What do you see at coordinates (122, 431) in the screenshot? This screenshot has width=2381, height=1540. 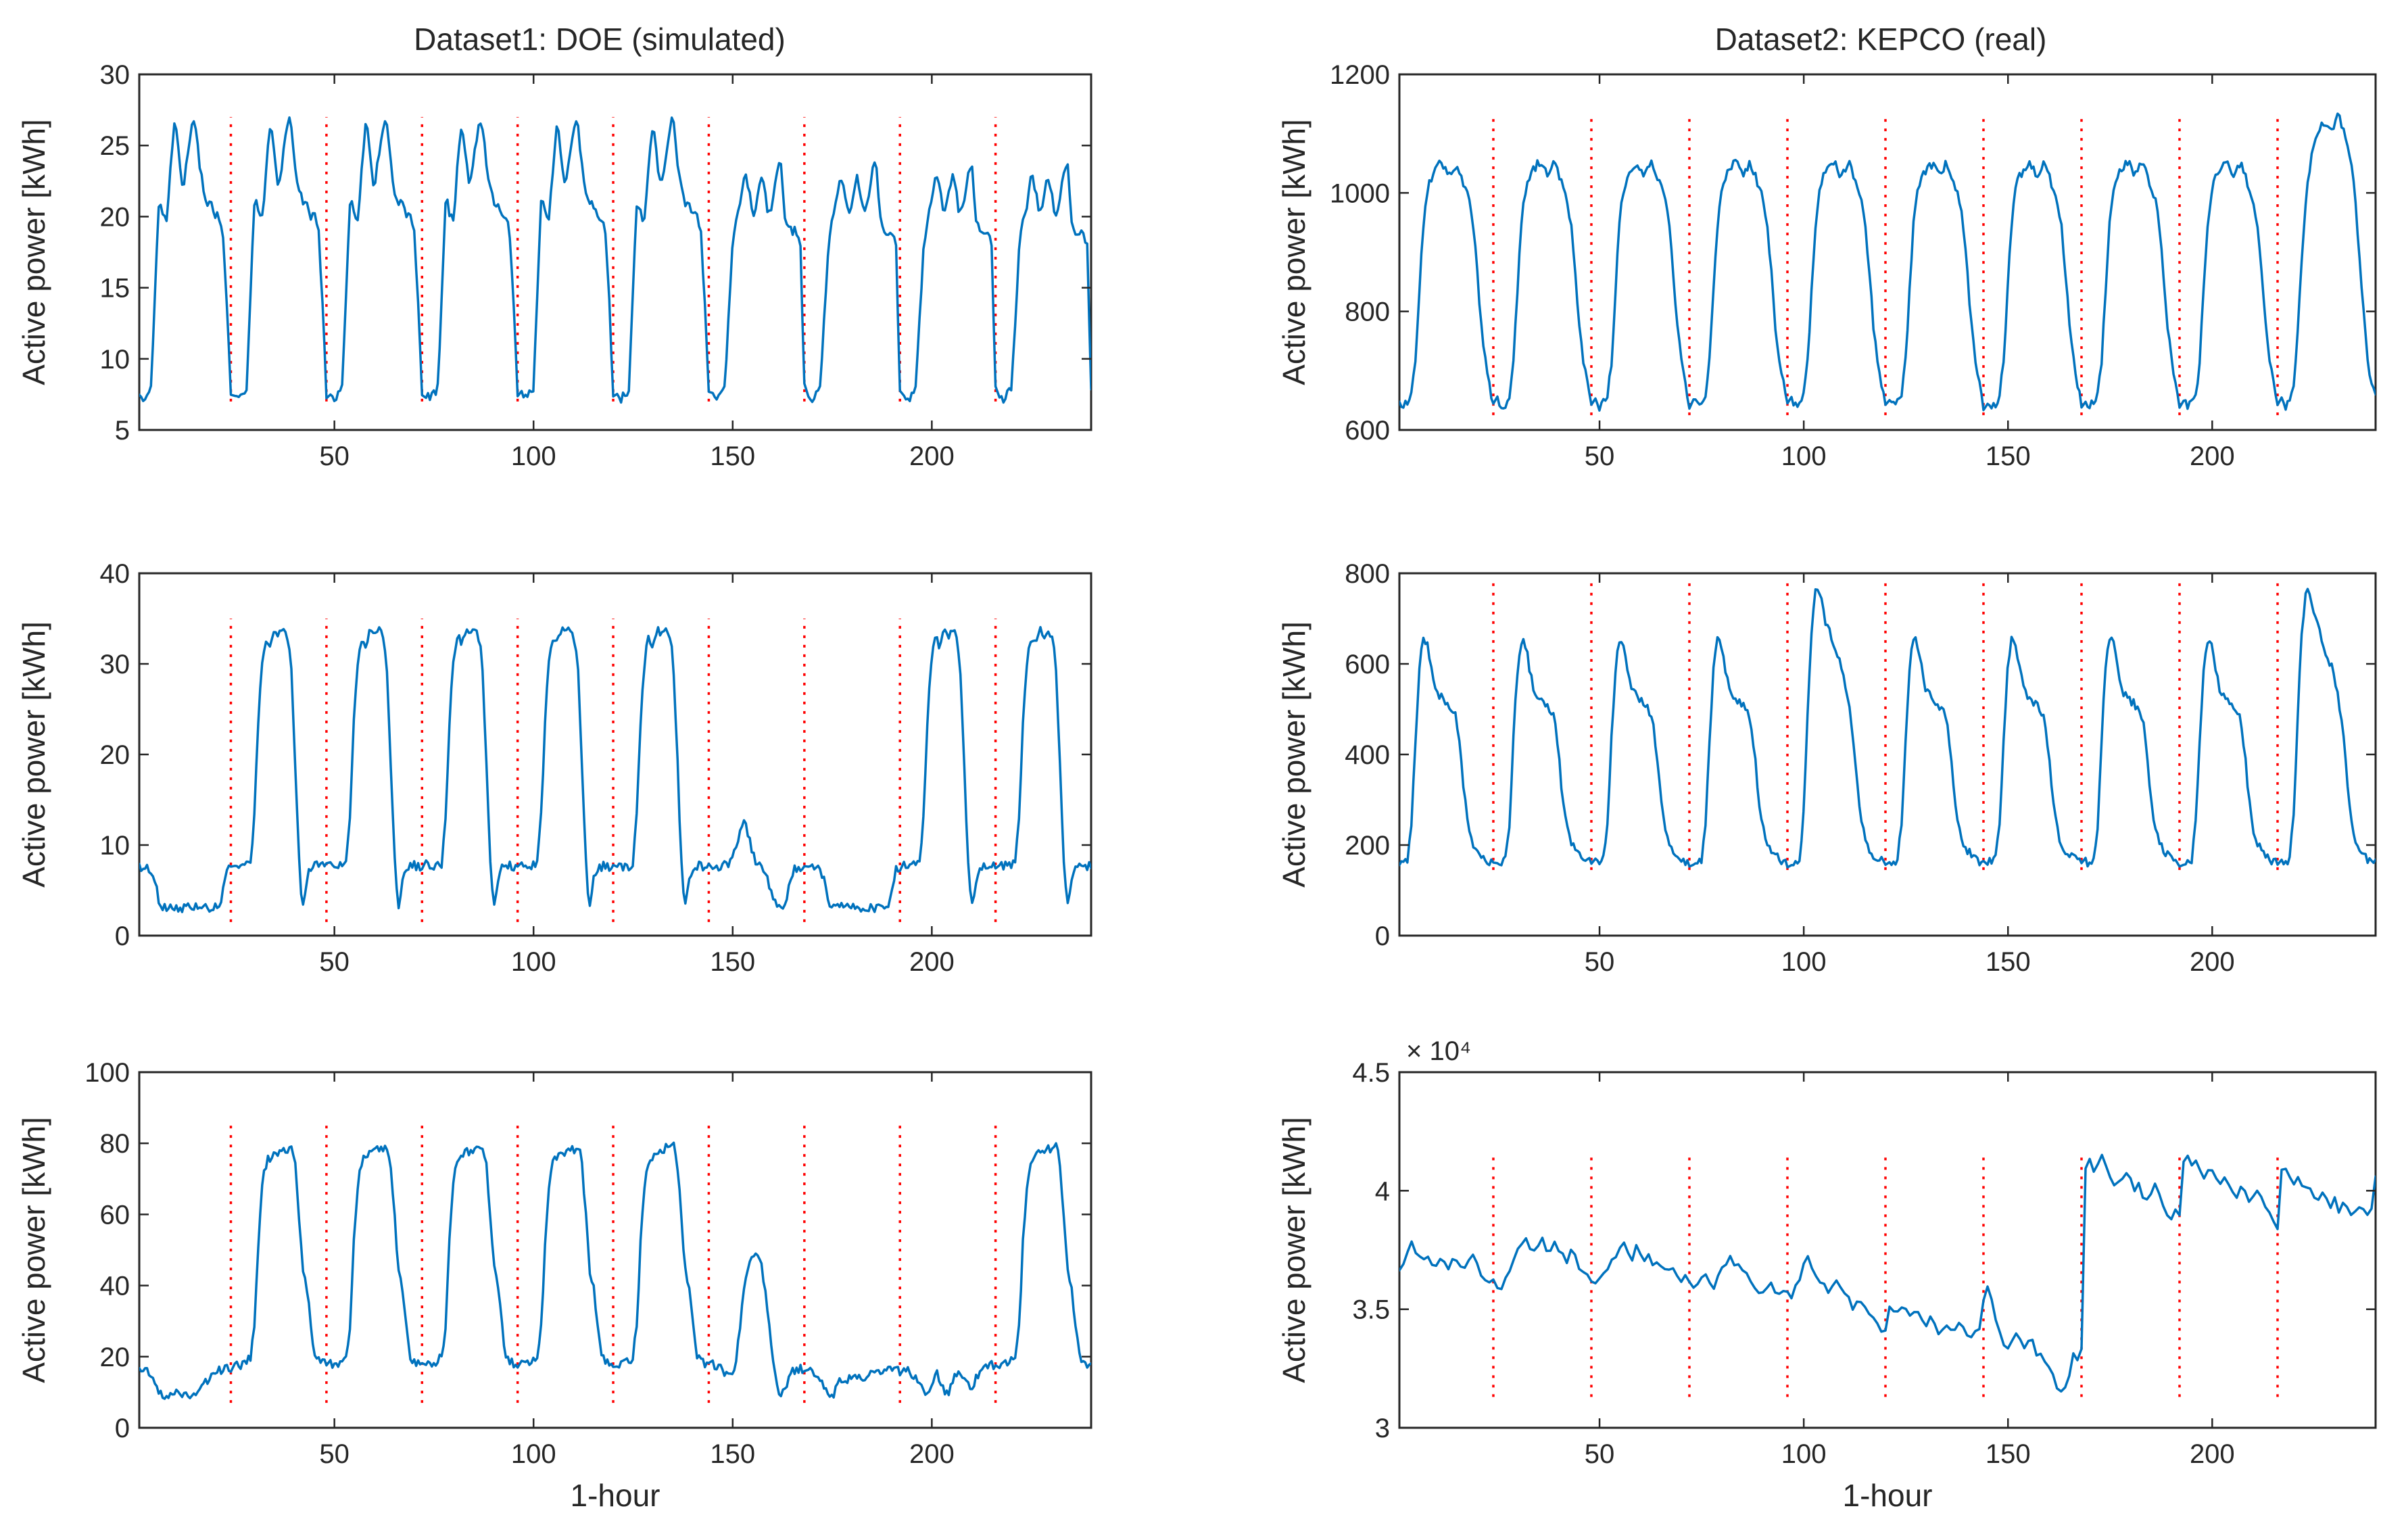 I see `y-tick-label: 5` at bounding box center [122, 431].